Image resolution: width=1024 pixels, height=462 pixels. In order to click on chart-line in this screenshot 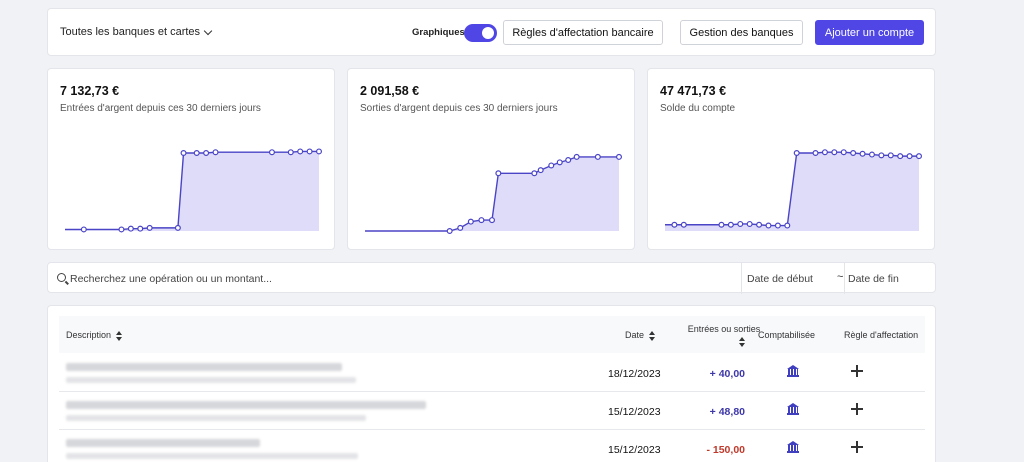, I will do `click(192, 190)`.